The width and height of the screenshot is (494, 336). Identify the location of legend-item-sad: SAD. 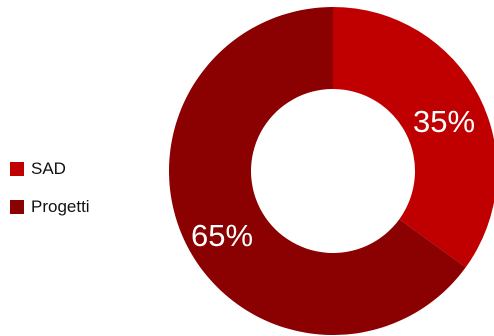
(50, 169).